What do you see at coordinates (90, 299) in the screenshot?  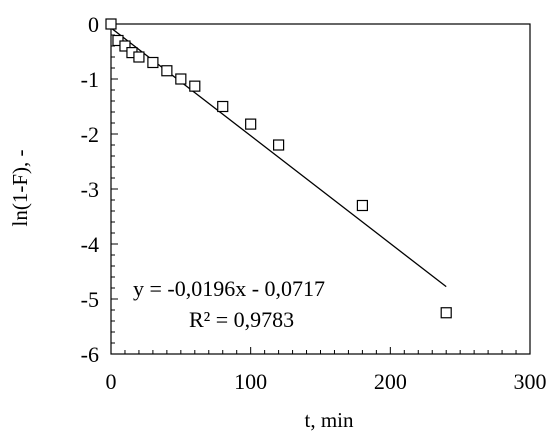 I see `y-tick-label: -5` at bounding box center [90, 299].